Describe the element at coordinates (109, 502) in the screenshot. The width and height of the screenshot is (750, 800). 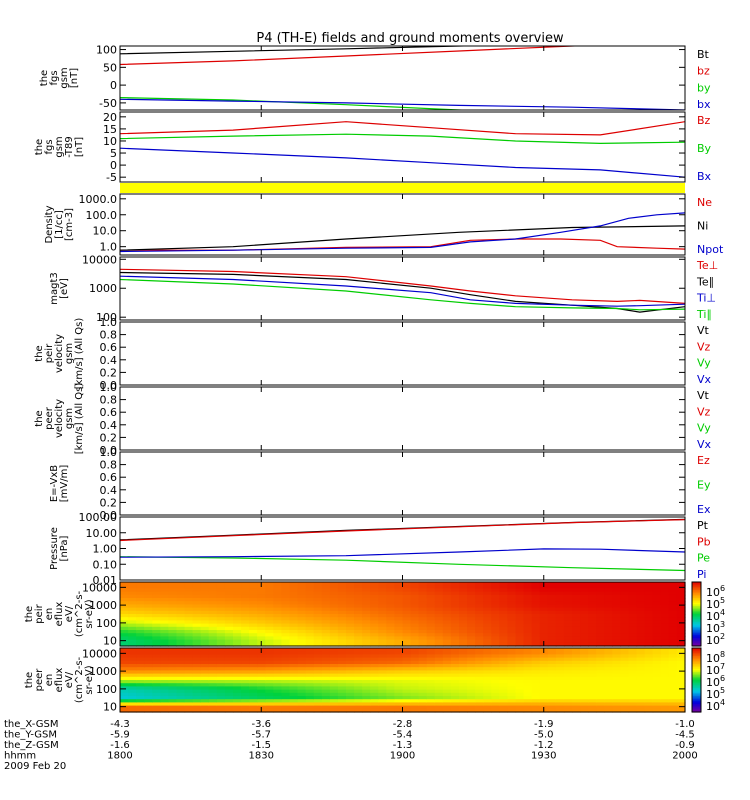
I see `y-tick-label: 0.2` at that location.